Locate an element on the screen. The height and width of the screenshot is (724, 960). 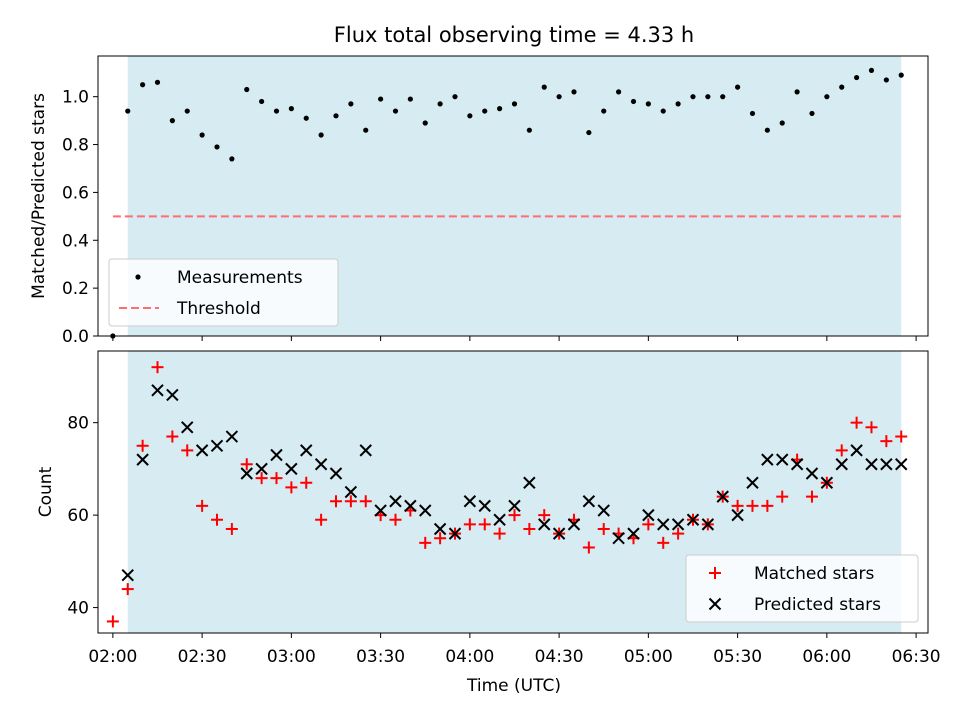
legend-measurements-marker is located at coordinates (138, 277).